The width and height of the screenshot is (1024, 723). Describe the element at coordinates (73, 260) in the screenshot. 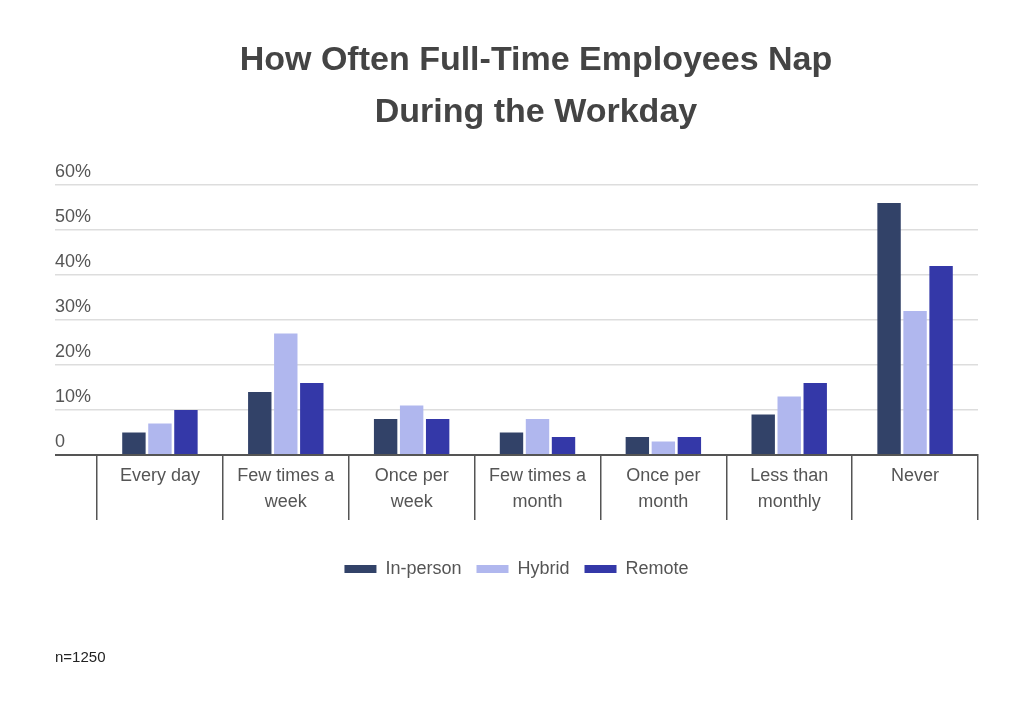

I see `y-tick-label: 40%` at that location.